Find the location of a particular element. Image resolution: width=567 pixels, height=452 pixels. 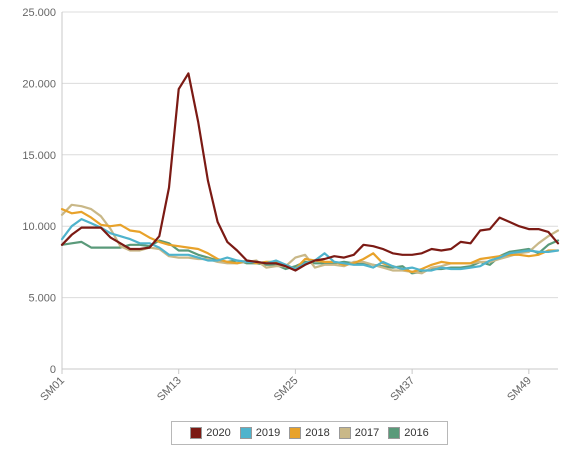

legend: 2020 2019 2018 2017 2016 is located at coordinates (309, 433).